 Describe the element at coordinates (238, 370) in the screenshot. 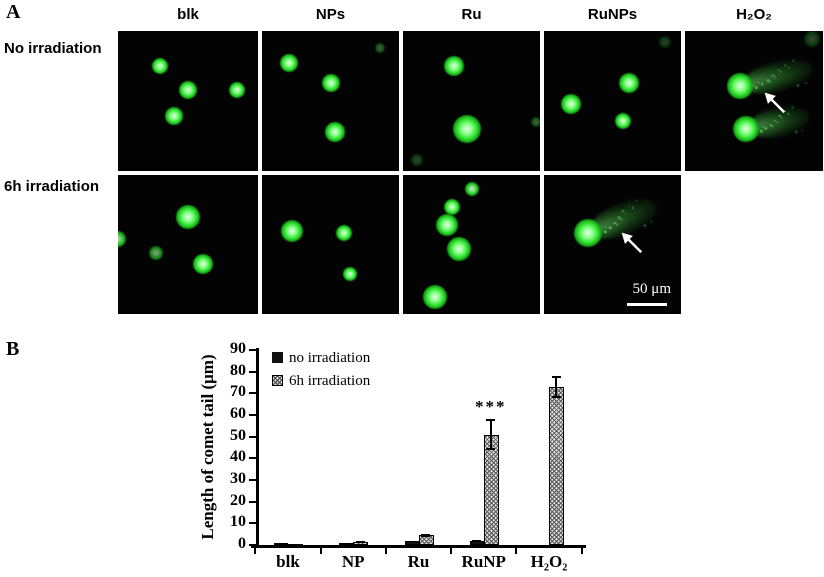

I see `y-tick-label: 80` at that location.